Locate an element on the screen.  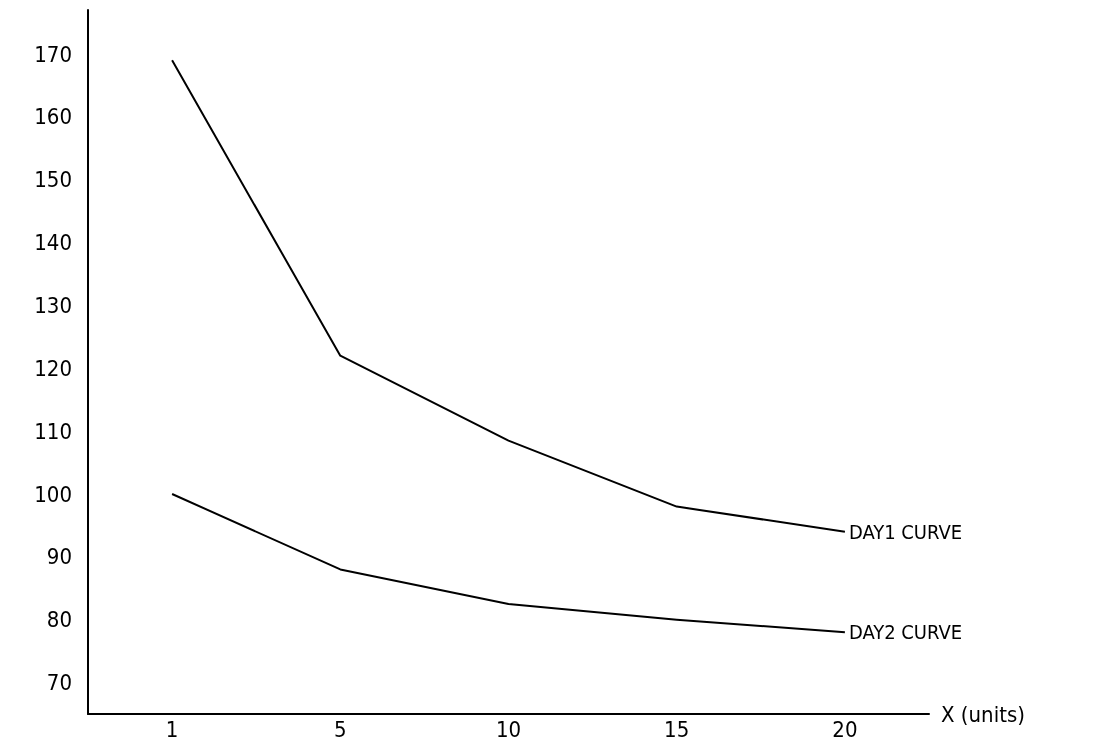
y-tick-label: 100 is located at coordinates (53, 494).